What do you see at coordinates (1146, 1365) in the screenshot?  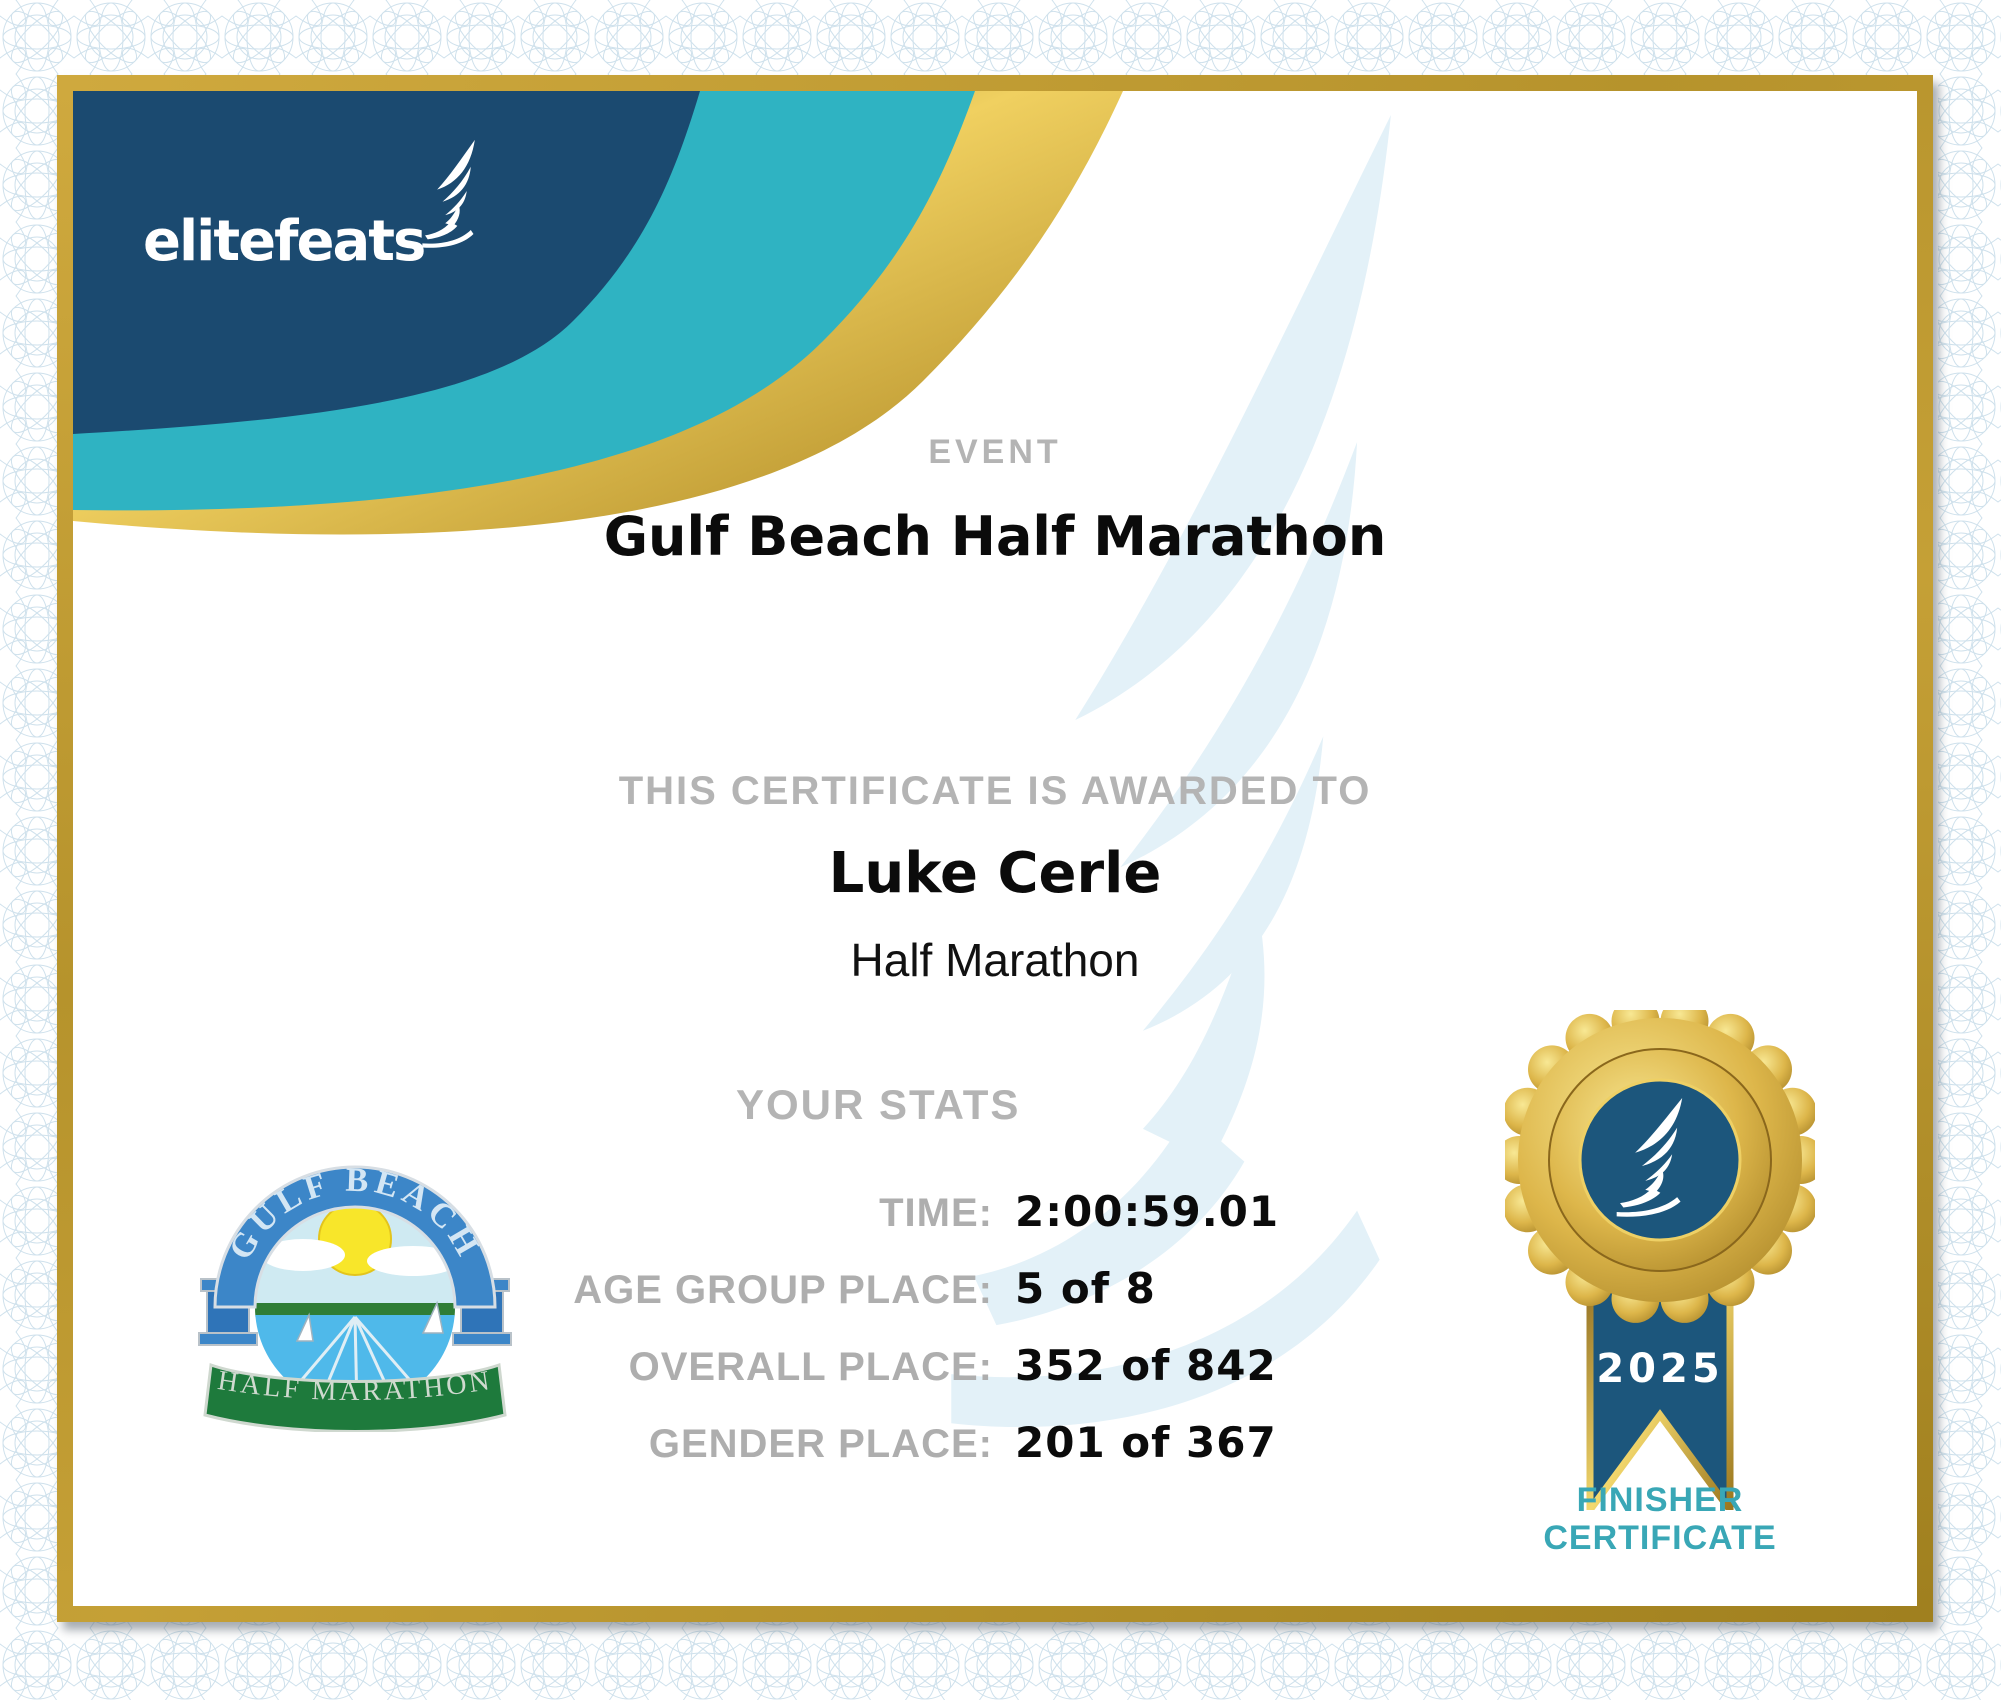 I see `stat-value-overall-place: 352 of 842` at bounding box center [1146, 1365].